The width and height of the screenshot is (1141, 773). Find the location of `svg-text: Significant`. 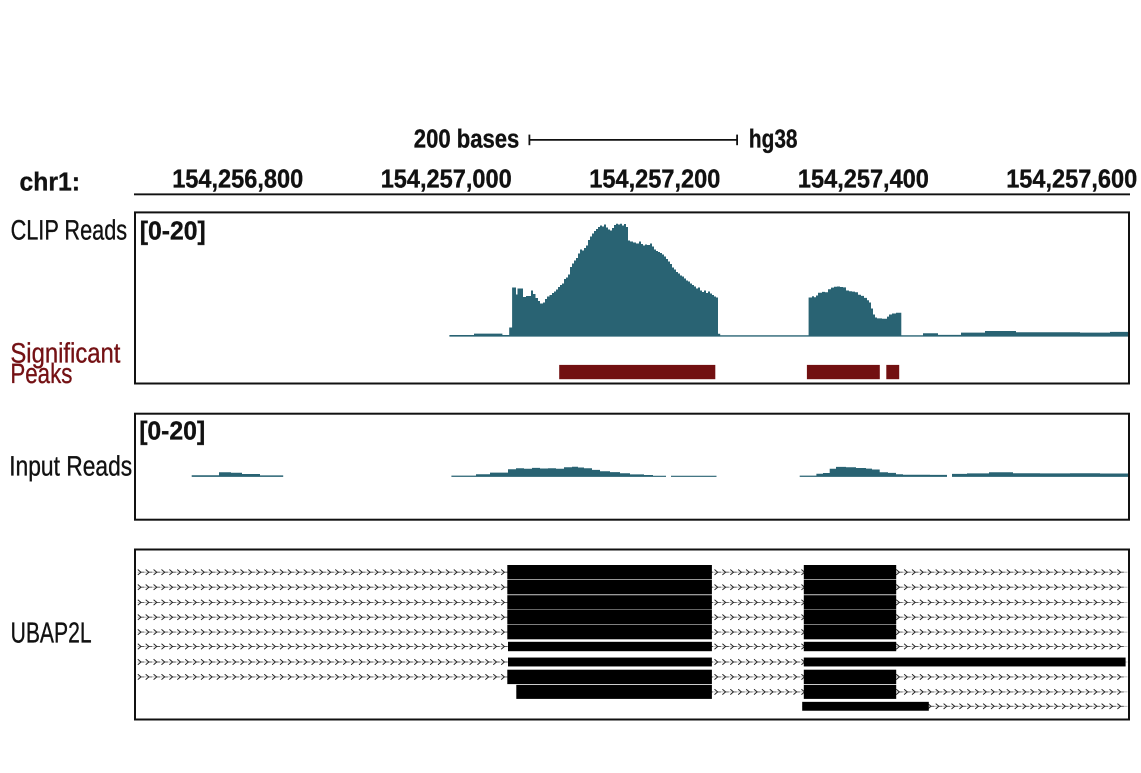

svg-text: Significant is located at coordinates (65, 353).